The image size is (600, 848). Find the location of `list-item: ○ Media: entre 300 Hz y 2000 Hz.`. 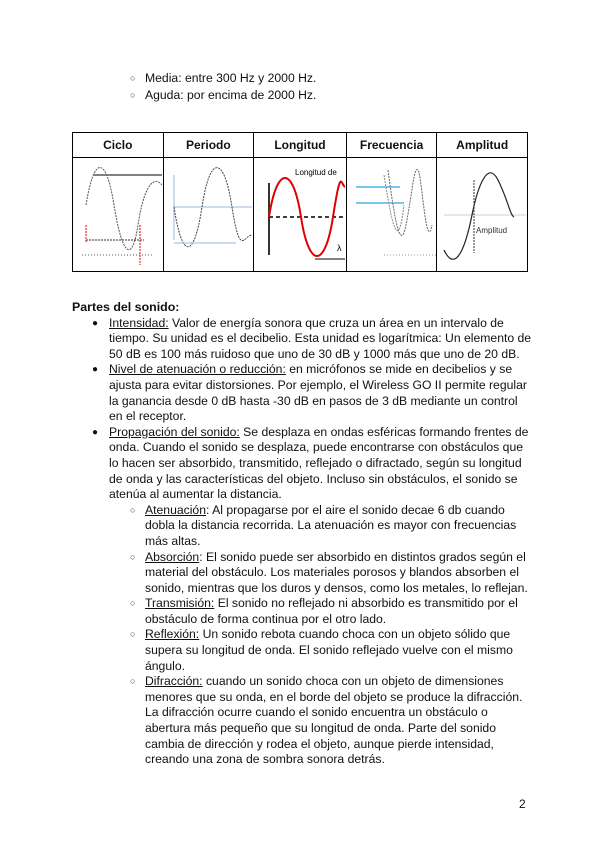

list-item: ○ Media: entre 300 Hz y 2000 Hz. is located at coordinates (223, 78).